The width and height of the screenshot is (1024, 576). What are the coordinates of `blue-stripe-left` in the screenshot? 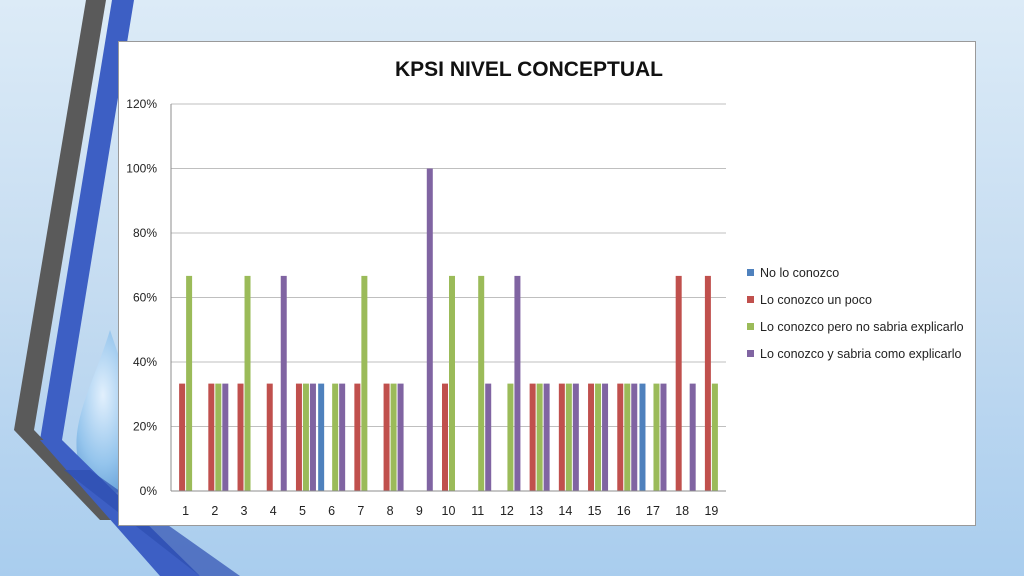 It's located at (87, 220).